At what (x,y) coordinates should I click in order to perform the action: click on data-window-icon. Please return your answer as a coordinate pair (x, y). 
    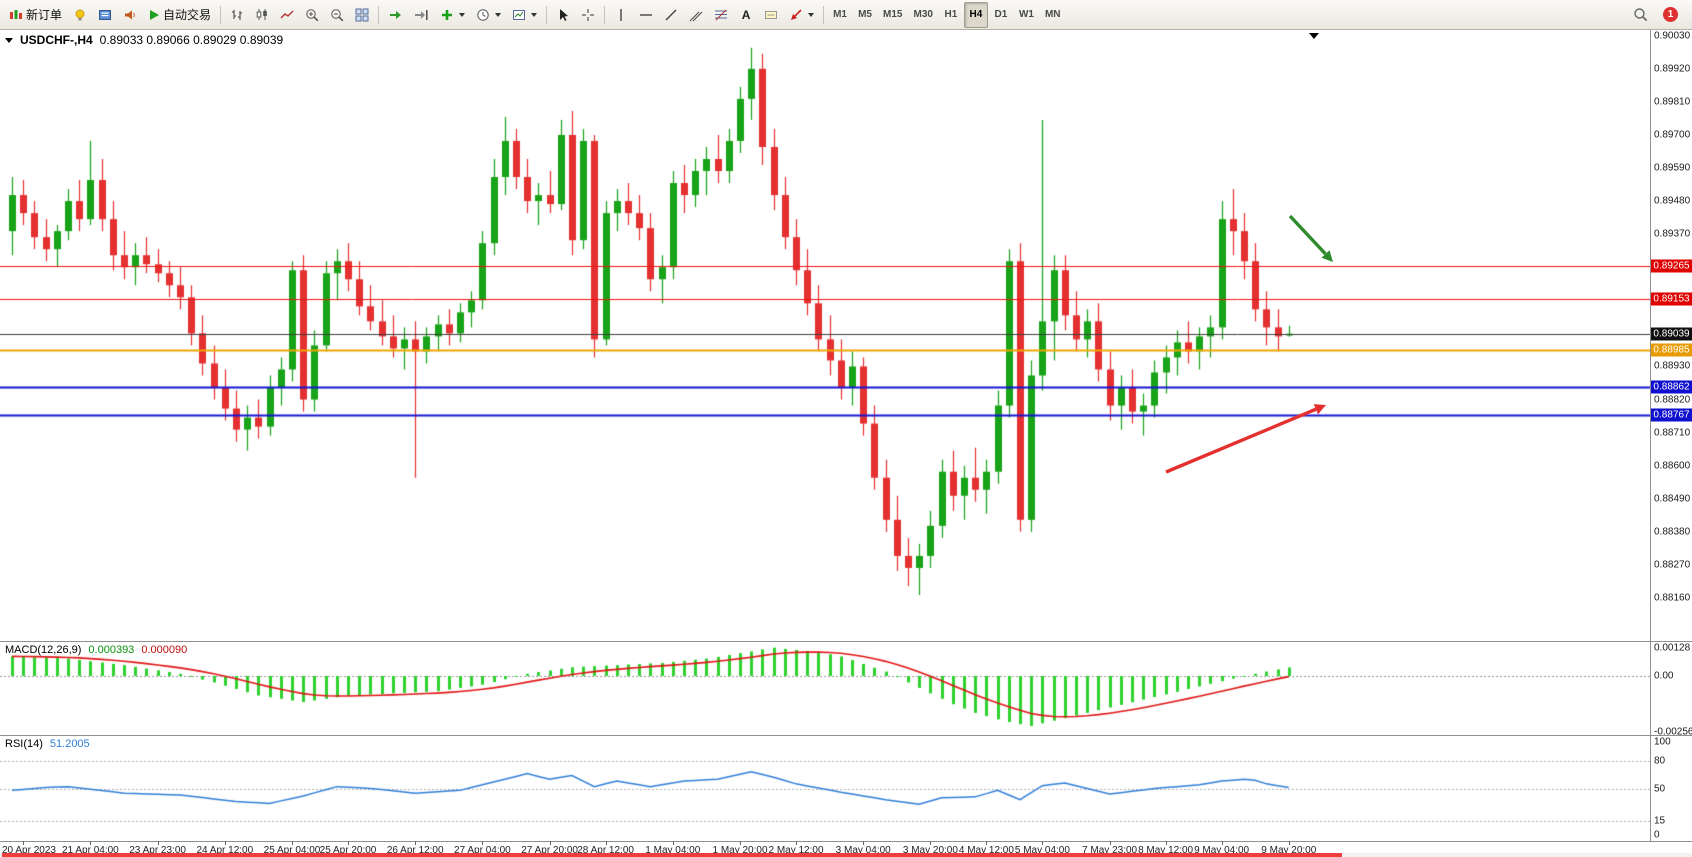
    Looking at the image, I should click on (105, 14).